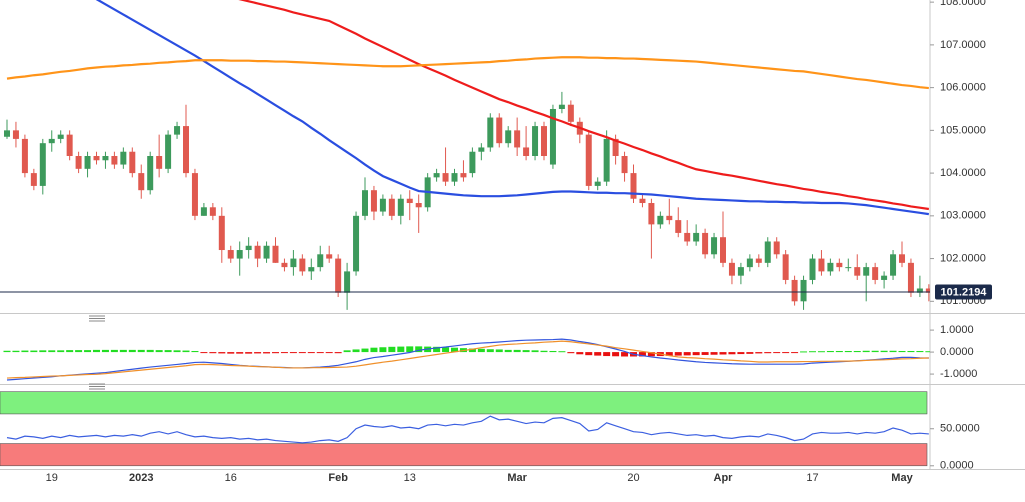 The image size is (1025, 502). I want to click on x-tick-label: 2023, so click(141, 478).